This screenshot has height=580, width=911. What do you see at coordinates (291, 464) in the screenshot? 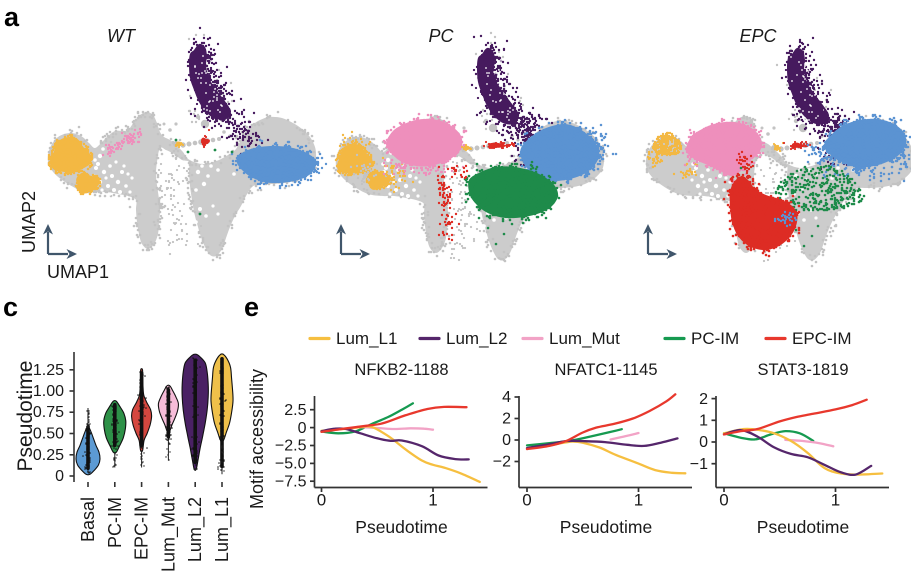
I see `svg-text: −5.0` at bounding box center [291, 464].